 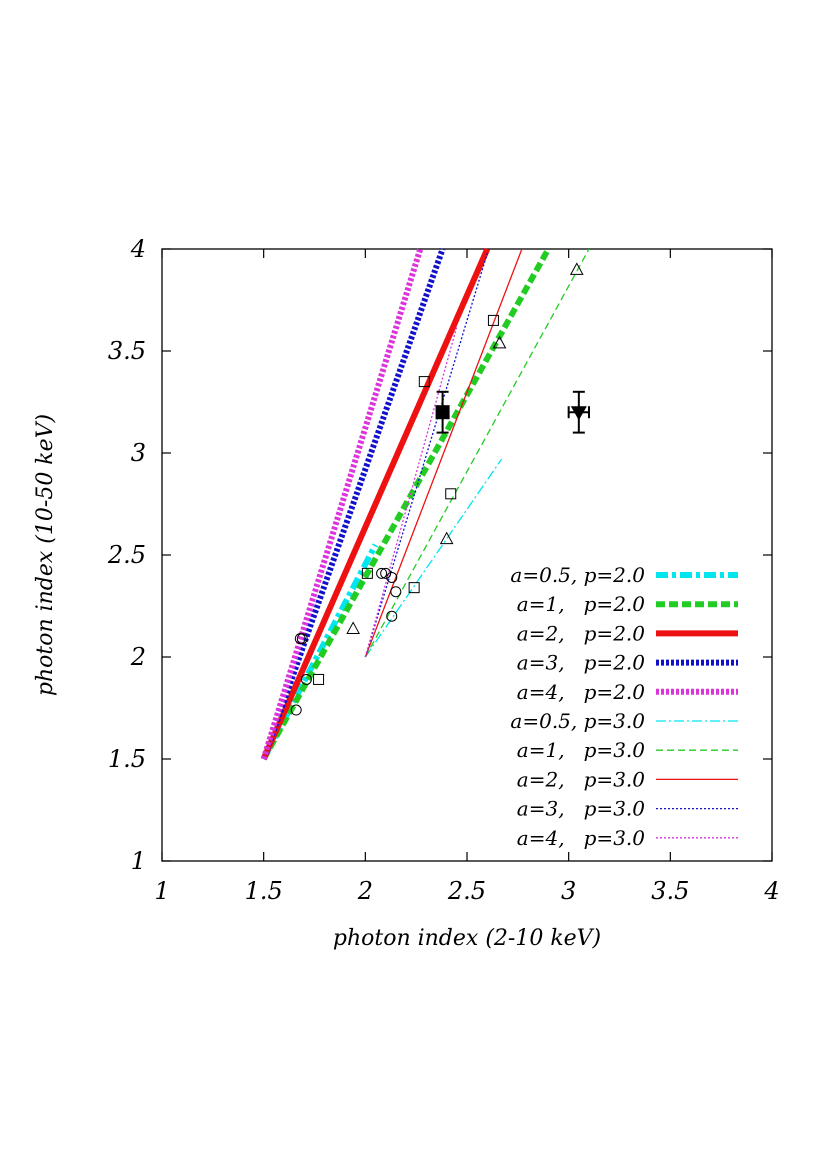 I want to click on legend-label: a=1, p=3.0, so click(x=581, y=750).